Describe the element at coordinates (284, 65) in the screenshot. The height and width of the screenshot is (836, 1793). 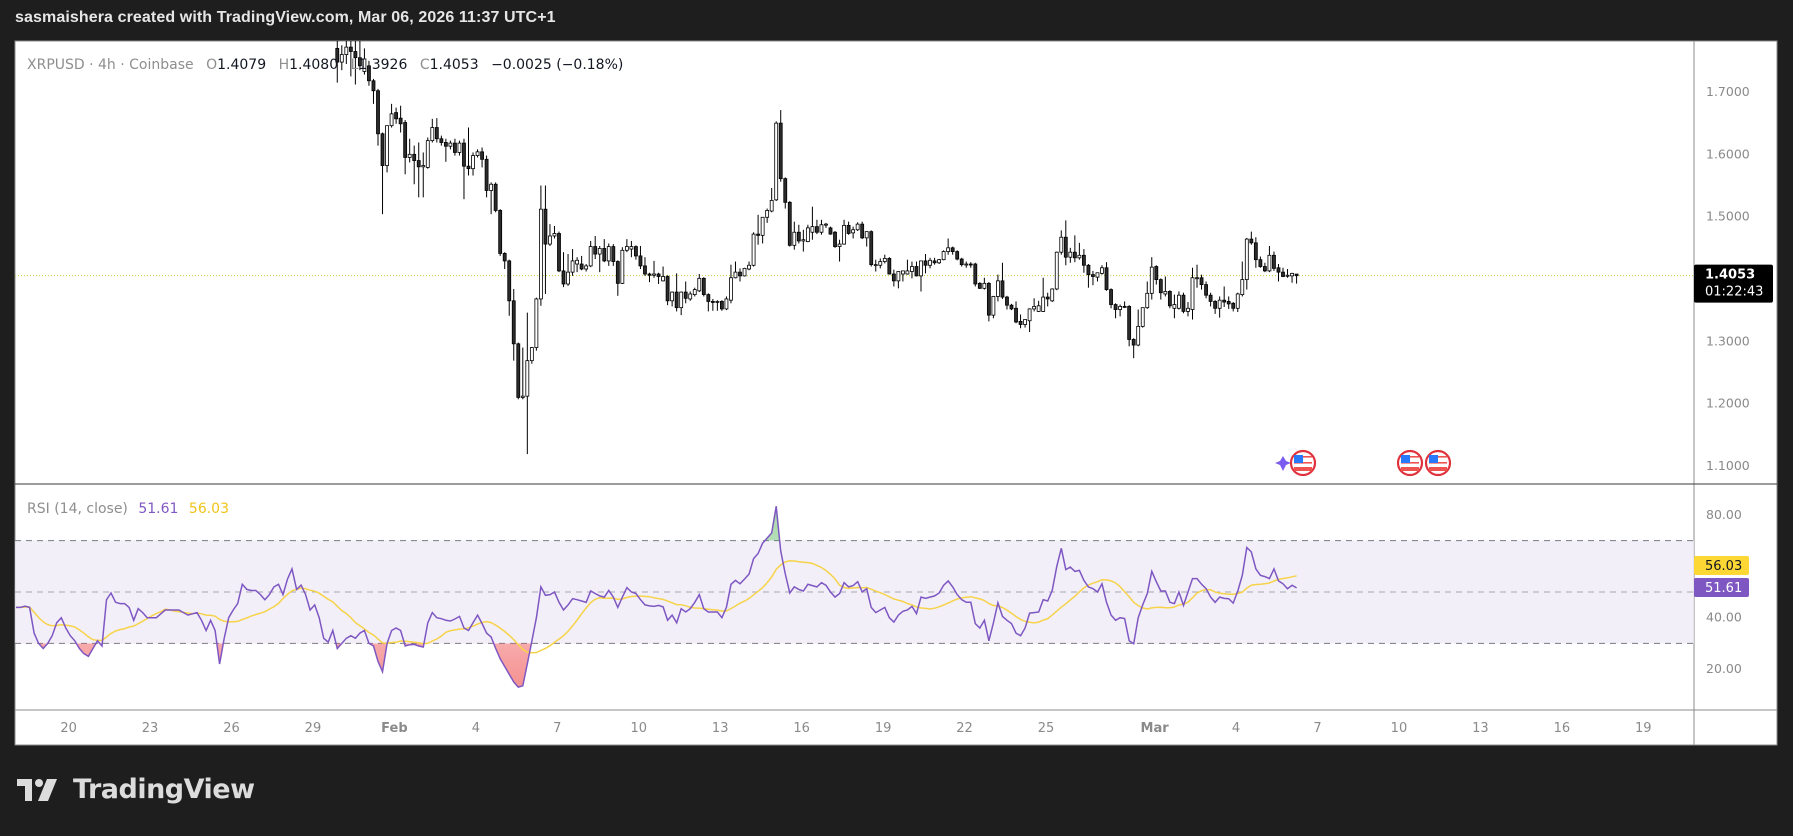
I see `high-label: H` at that location.